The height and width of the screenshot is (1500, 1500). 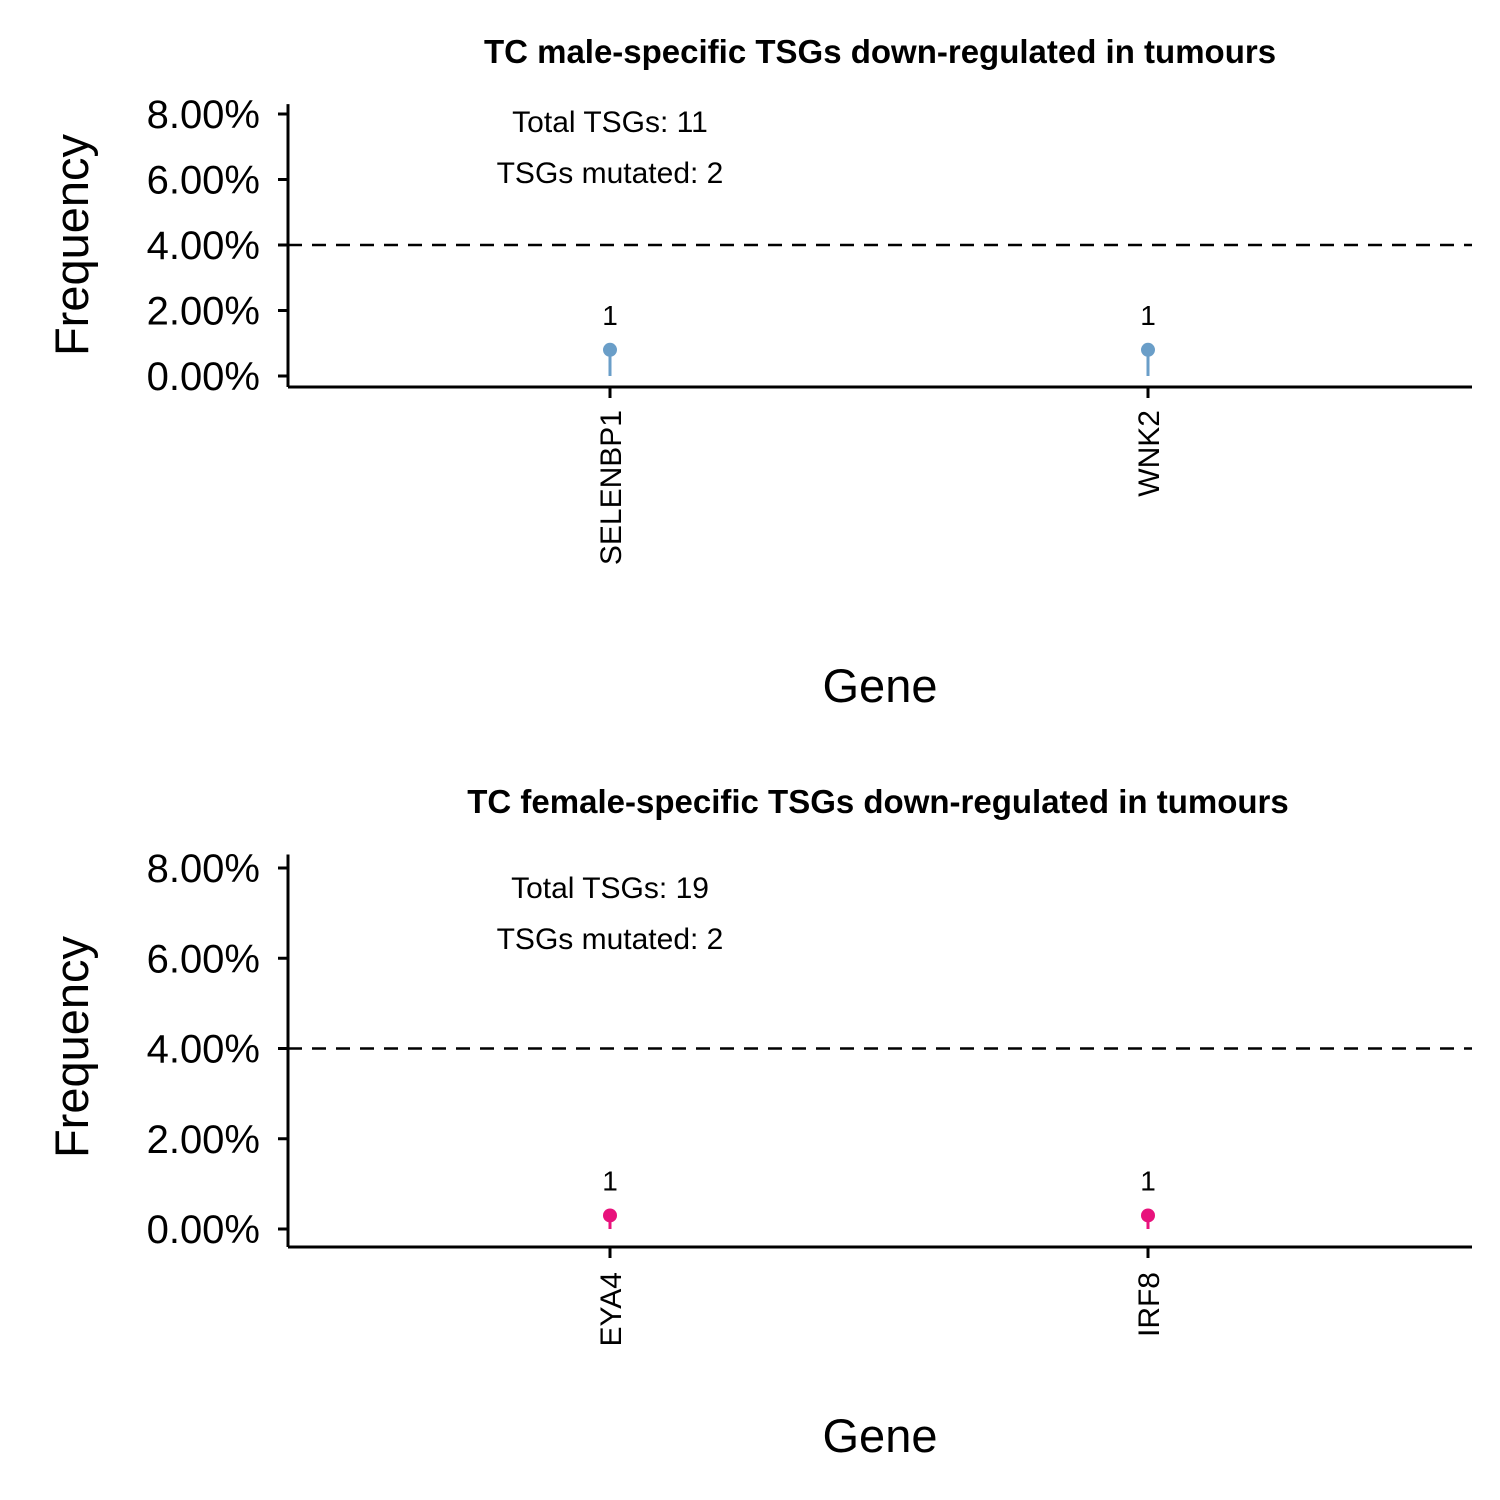 What do you see at coordinates (1149, 453) in the screenshot?
I see `x-tick-label: WNK2` at bounding box center [1149, 453].